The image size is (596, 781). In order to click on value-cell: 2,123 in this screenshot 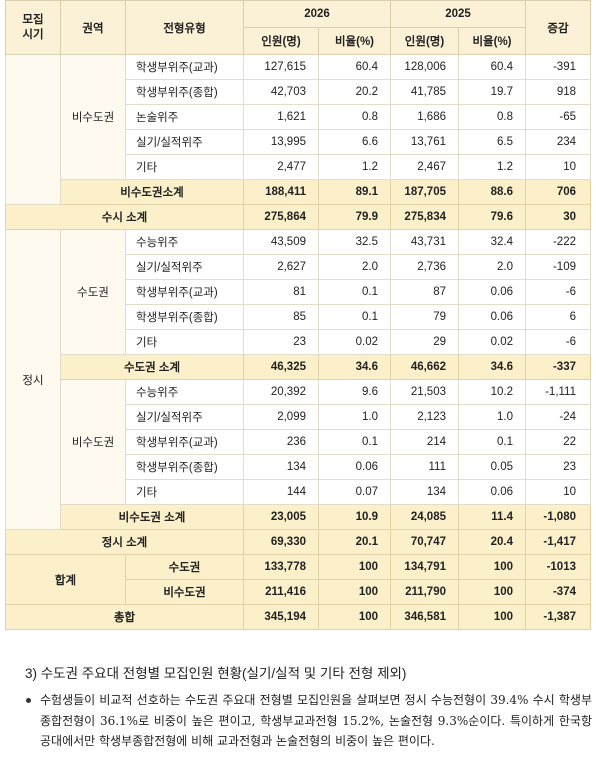, I will do `click(424, 417)`.